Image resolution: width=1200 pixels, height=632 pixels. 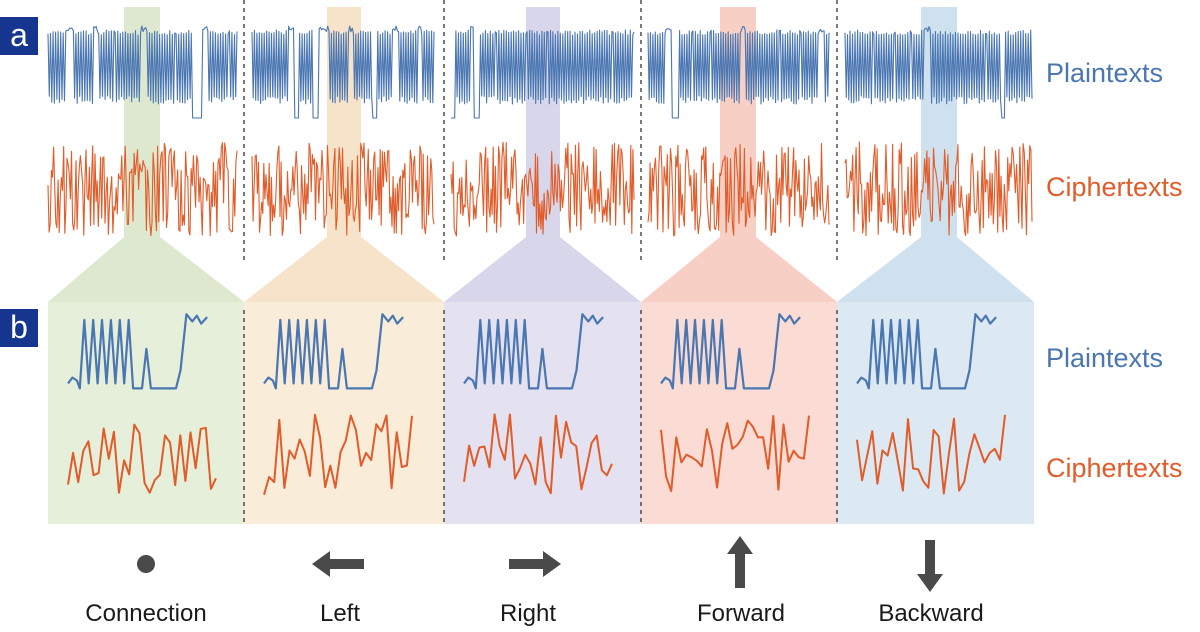 What do you see at coordinates (741, 613) in the screenshot?
I see `command-label-forward: Forward` at bounding box center [741, 613].